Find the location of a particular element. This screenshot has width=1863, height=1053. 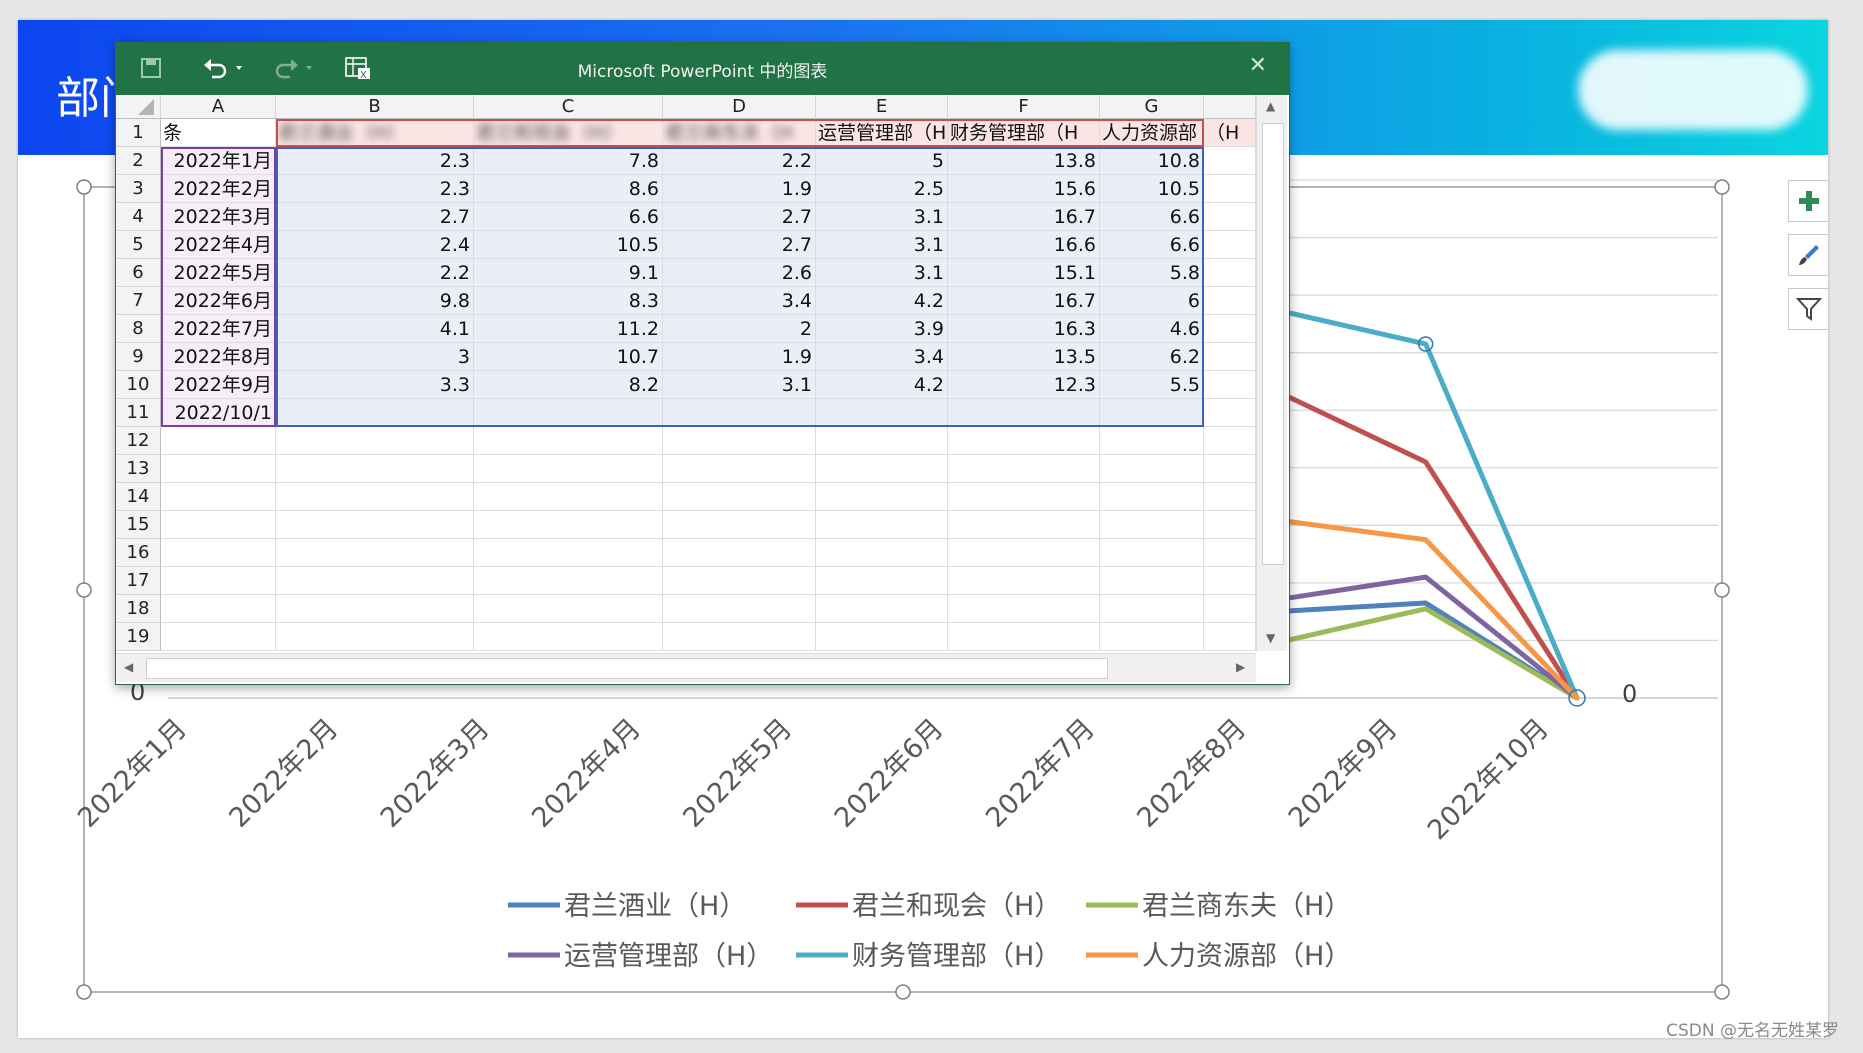

vertical-scroll-thumb is located at coordinates (1273, 344).